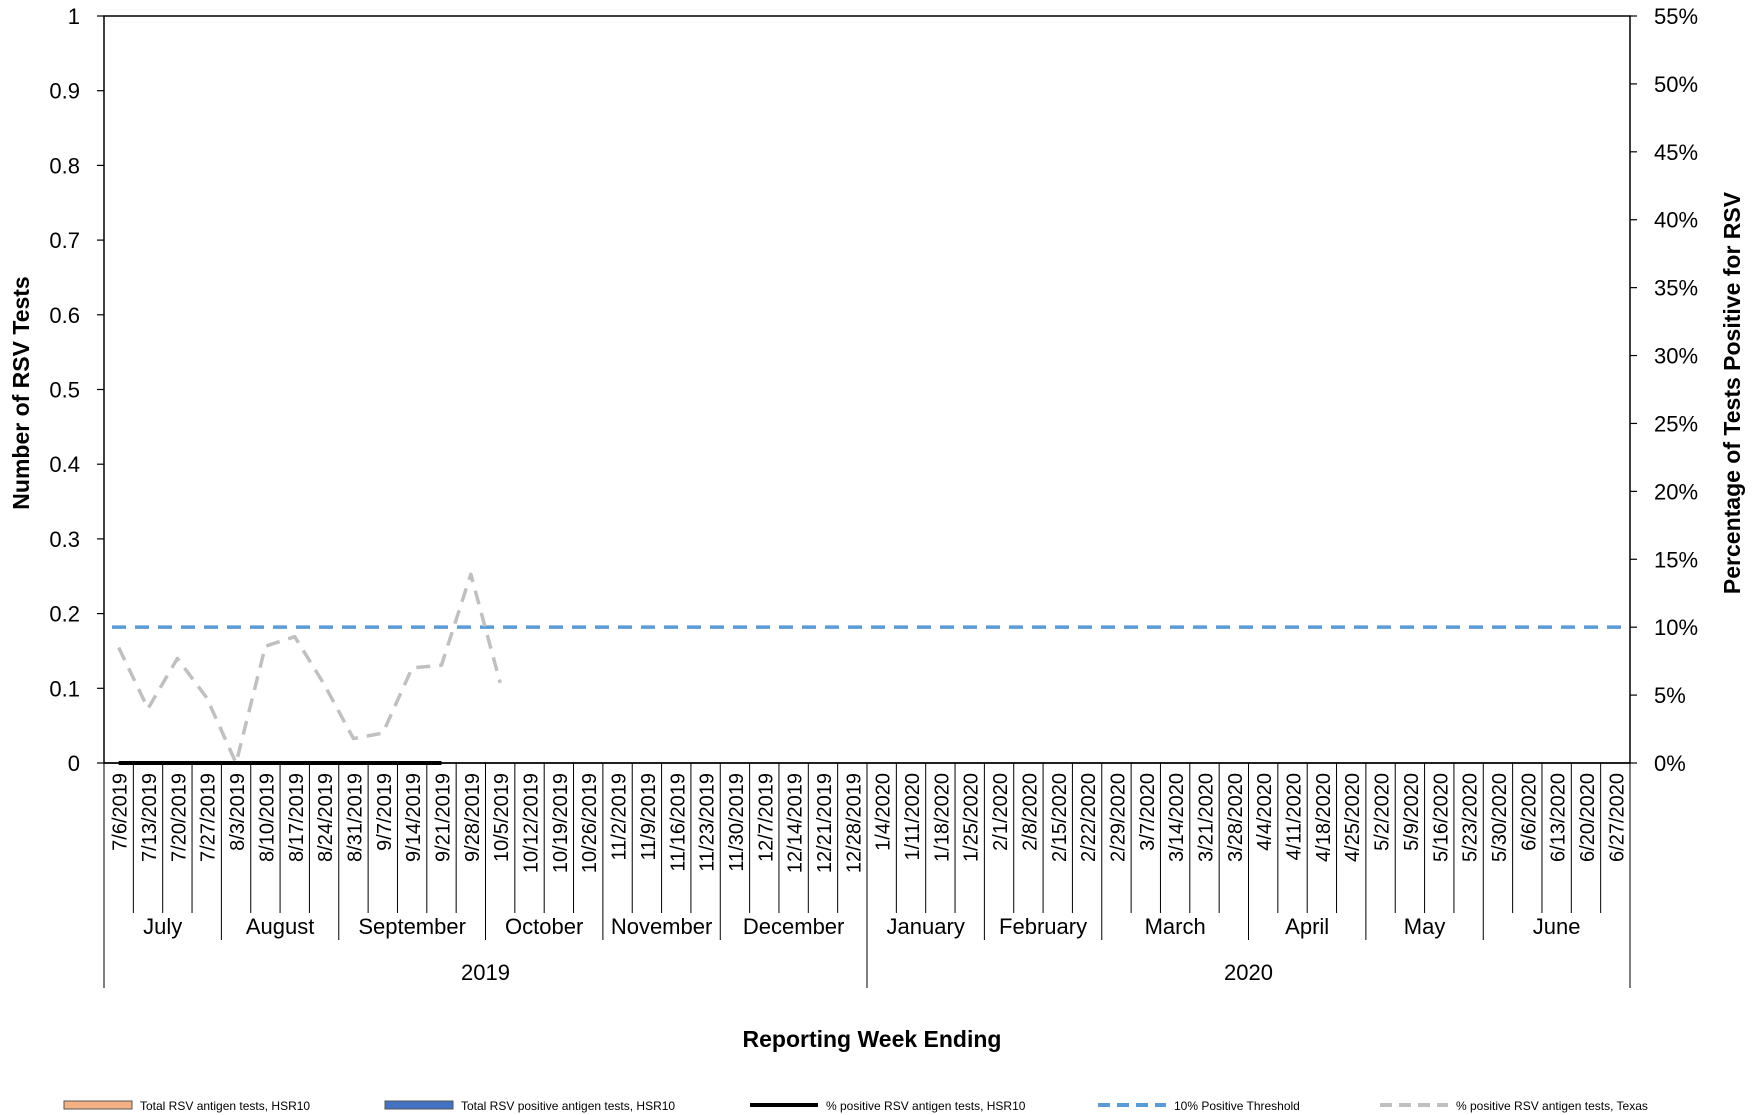  I want to click on week-label: 4/18/2020, so click(1324, 817).